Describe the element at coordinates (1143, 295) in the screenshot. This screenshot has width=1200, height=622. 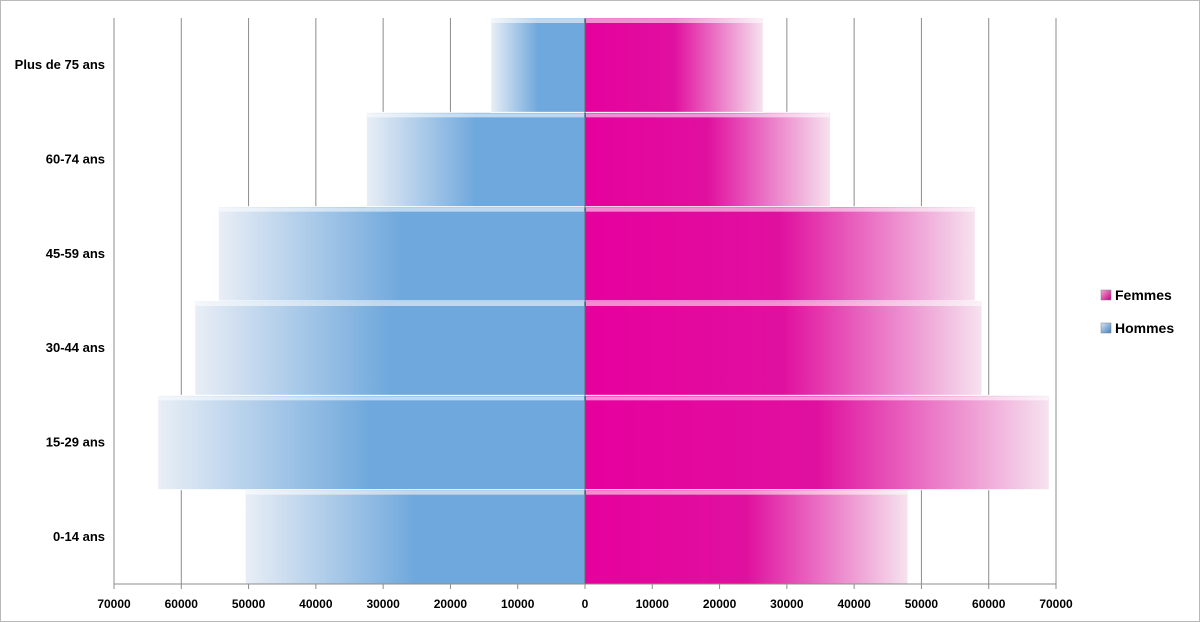
I see `legend-label-femmes: Femmes` at that location.